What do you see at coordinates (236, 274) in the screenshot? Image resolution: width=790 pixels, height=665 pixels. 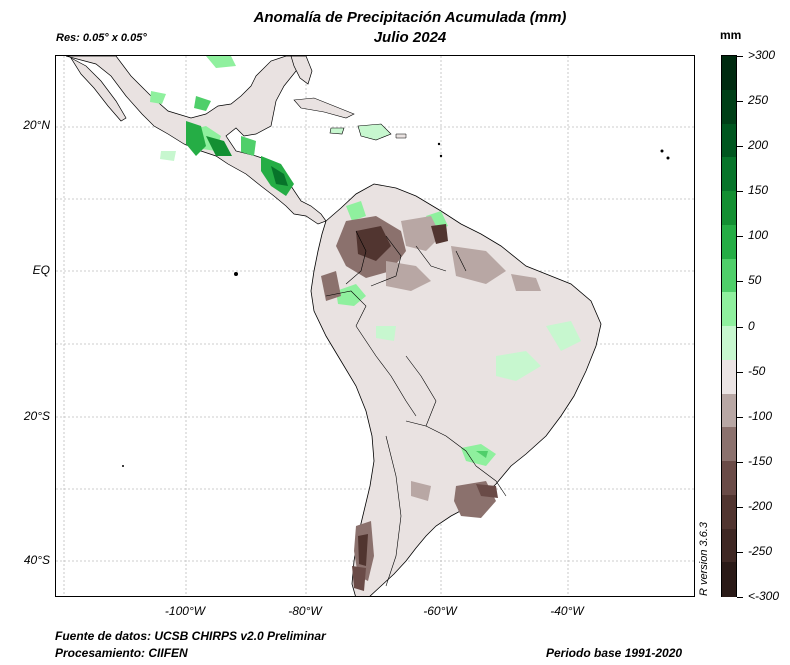 I see `galapagos` at bounding box center [236, 274].